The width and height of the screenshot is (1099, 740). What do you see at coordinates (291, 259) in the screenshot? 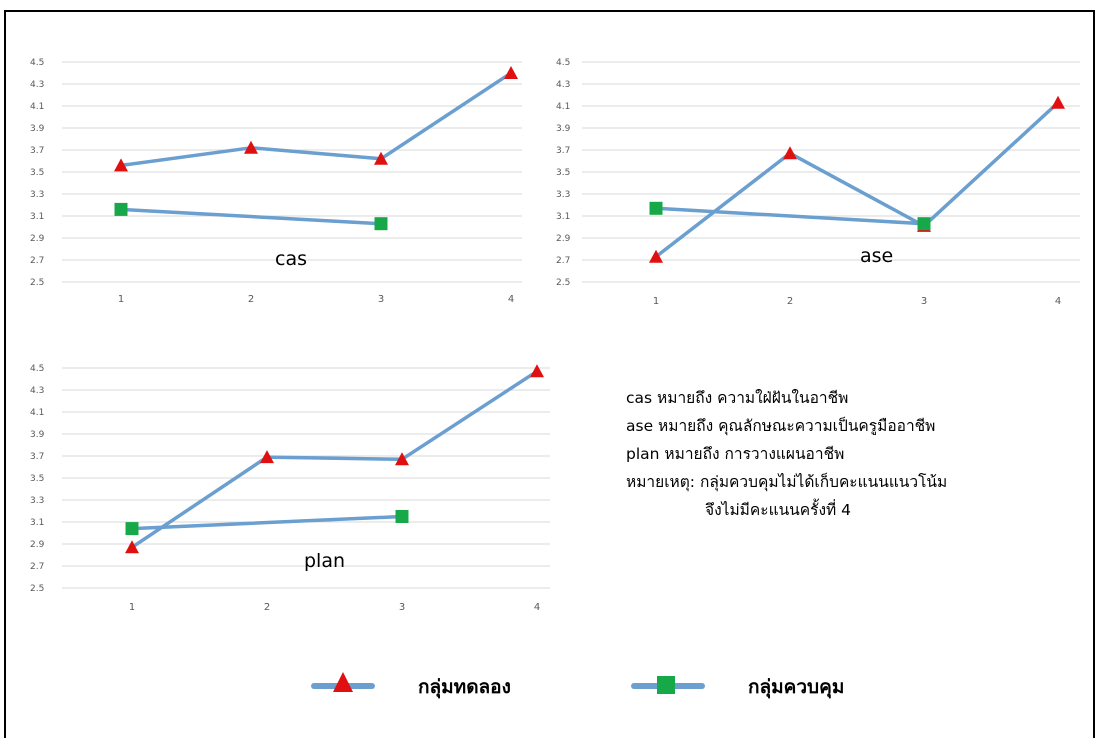
I see `chart-cas-label: cas` at bounding box center [291, 259].